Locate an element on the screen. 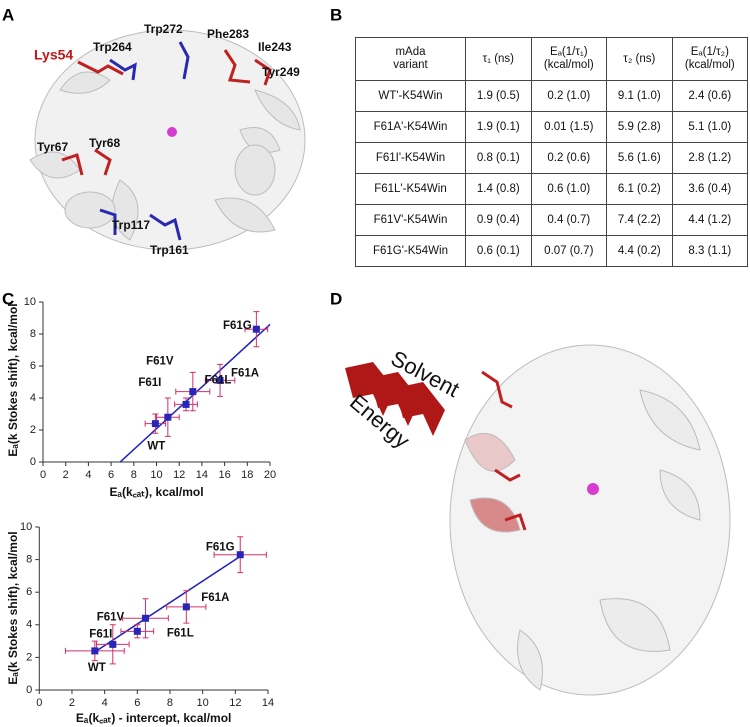  residue-label: Trp161 is located at coordinates (169, 250).